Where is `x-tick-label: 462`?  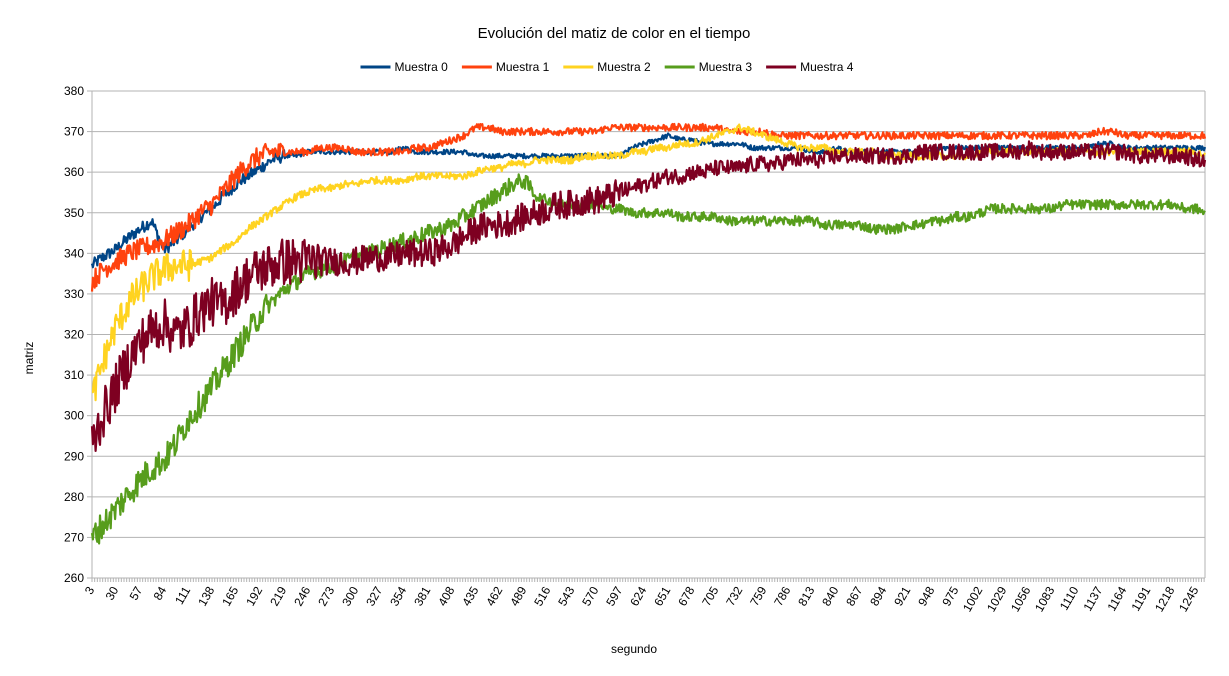 x-tick-label: 462 is located at coordinates (494, 596).